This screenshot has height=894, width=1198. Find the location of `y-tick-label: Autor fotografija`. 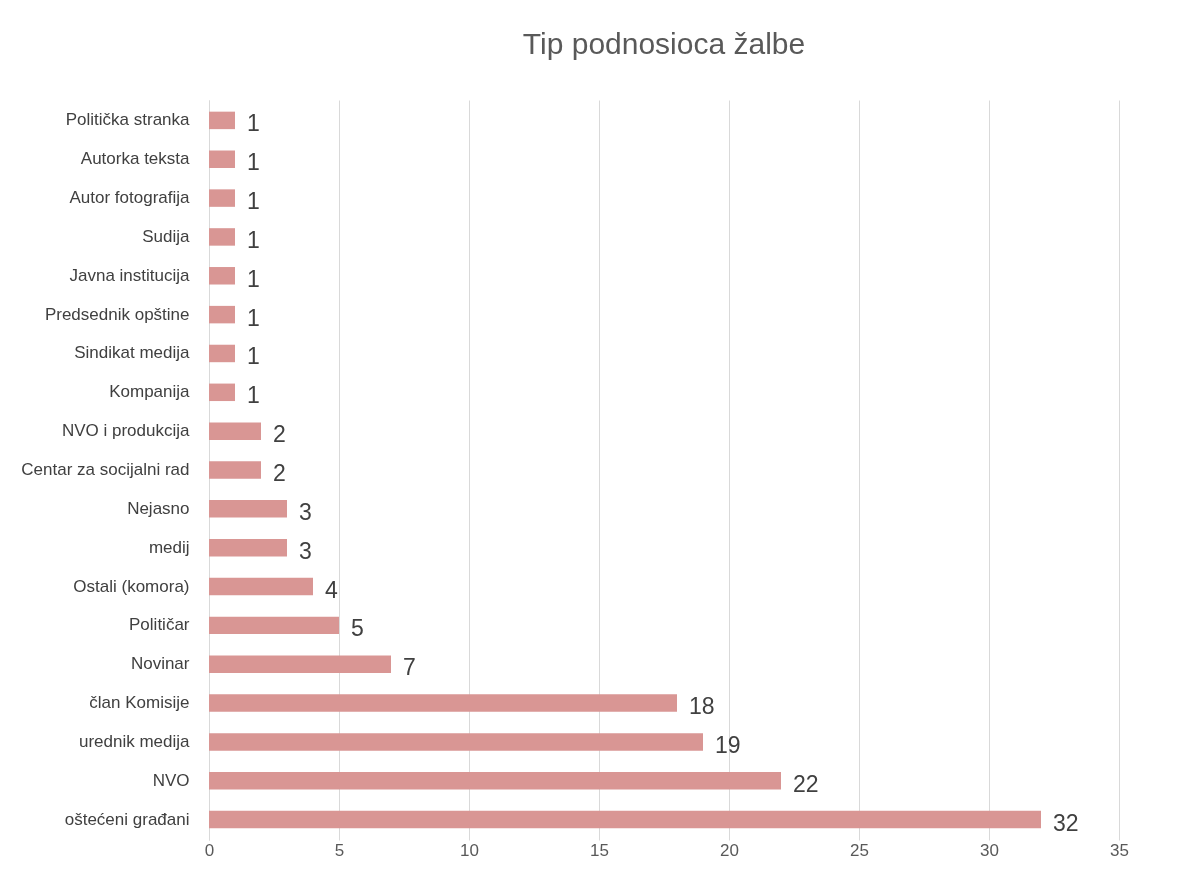

y-tick-label: Autor fotografija is located at coordinates (130, 198).